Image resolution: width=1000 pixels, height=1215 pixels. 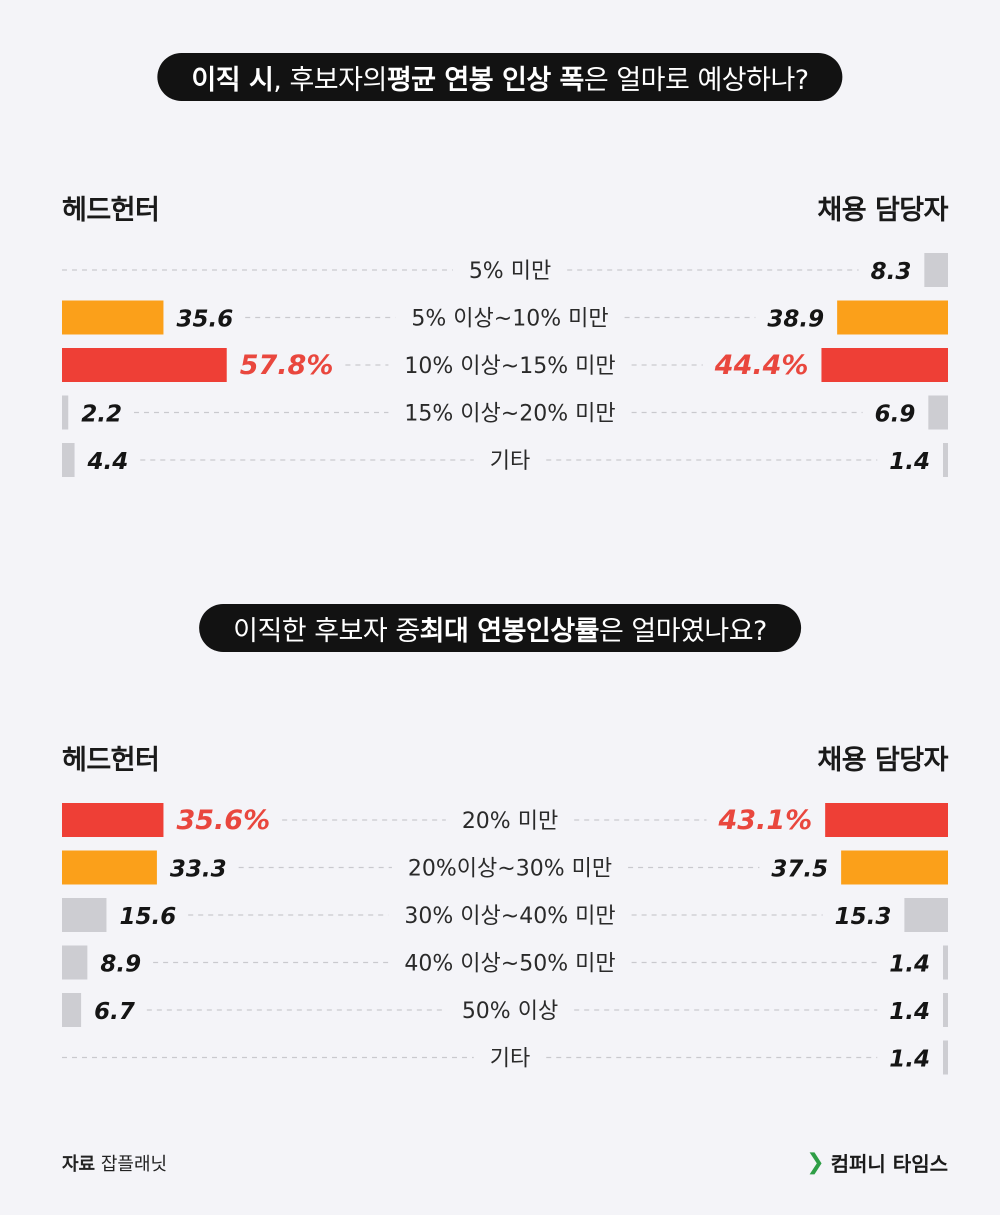 What do you see at coordinates (79, 1164) in the screenshot?
I see `source-label: 자료` at bounding box center [79, 1164].